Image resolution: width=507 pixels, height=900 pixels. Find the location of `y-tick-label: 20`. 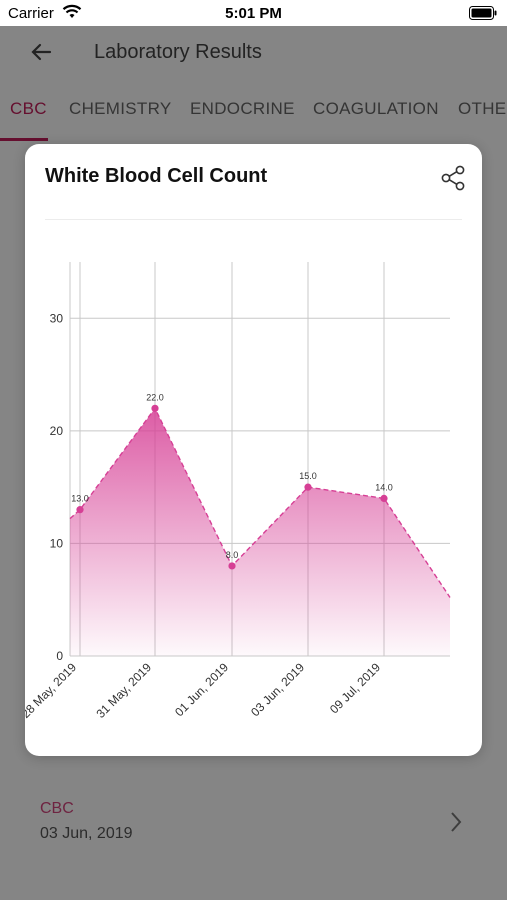

y-tick-label: 20 is located at coordinates (57, 431).